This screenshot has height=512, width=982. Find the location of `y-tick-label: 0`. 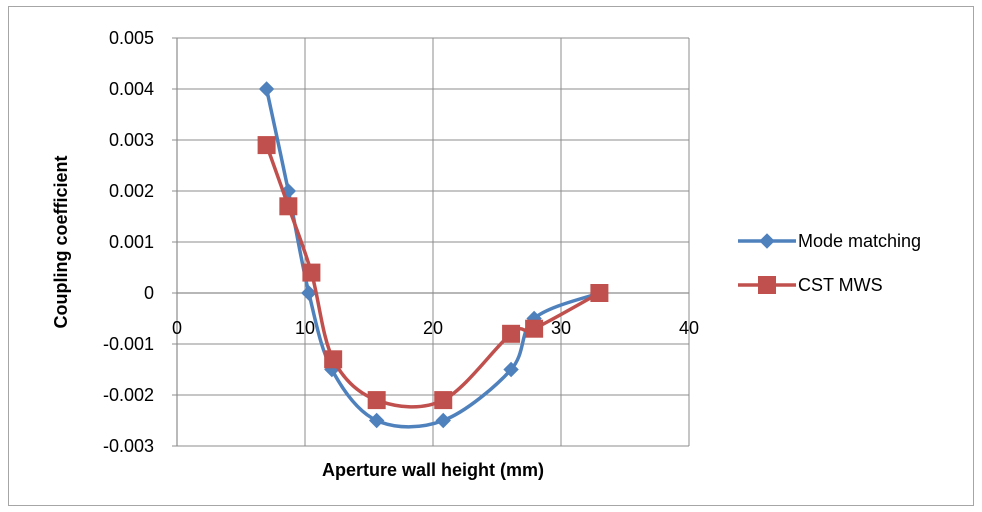

y-tick-label: 0 is located at coordinates (149, 293).